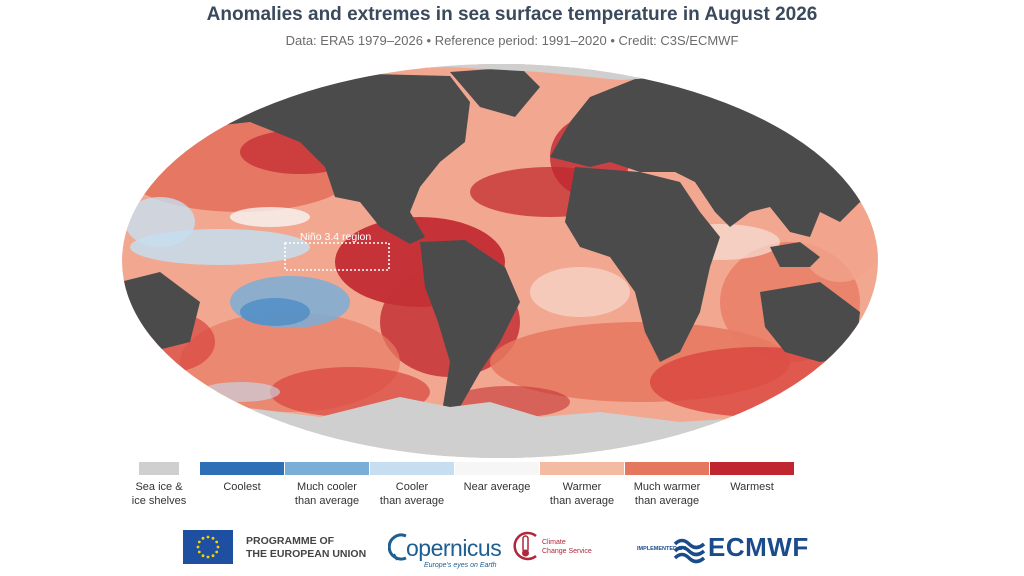 This screenshot has width=1024, height=576. I want to click on legend-item-sea-ice: Sea ice & ice shelves, so click(159, 485).